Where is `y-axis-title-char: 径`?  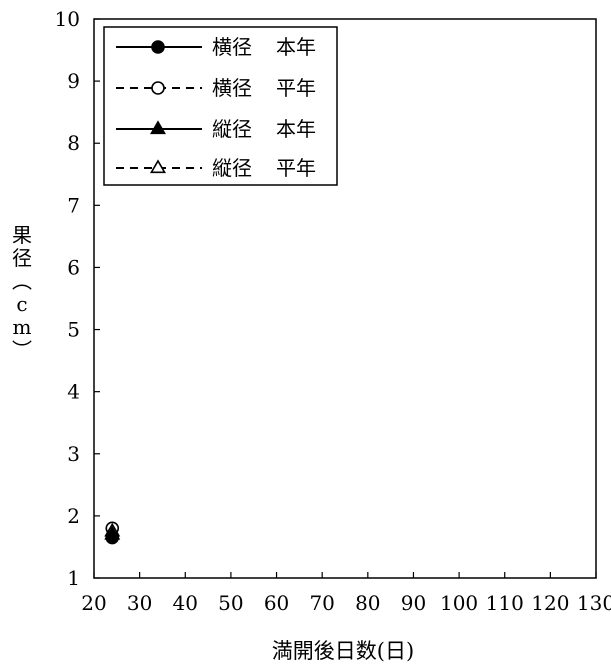
y-axis-title-char: 径 is located at coordinates (22, 258).